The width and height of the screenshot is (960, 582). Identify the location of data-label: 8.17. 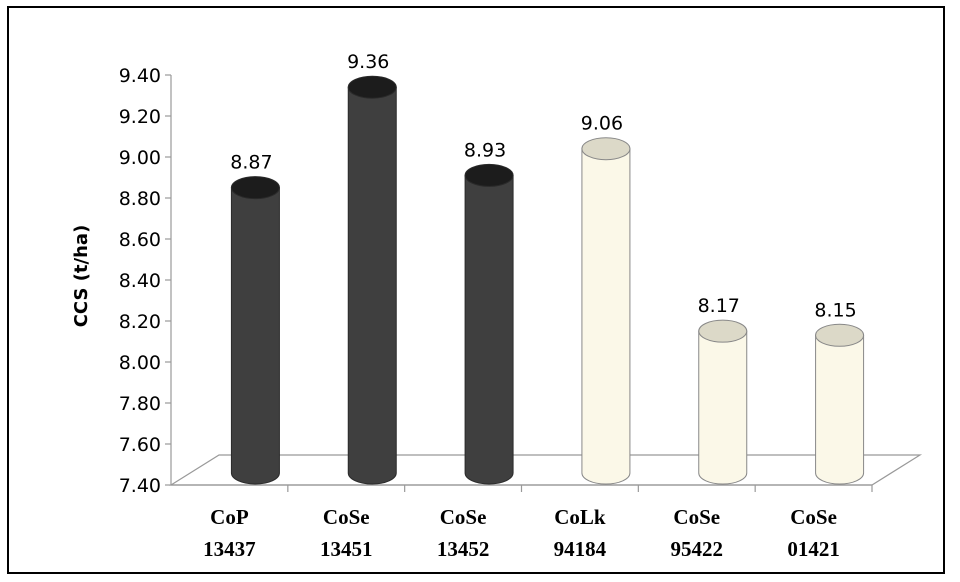
(719, 306).